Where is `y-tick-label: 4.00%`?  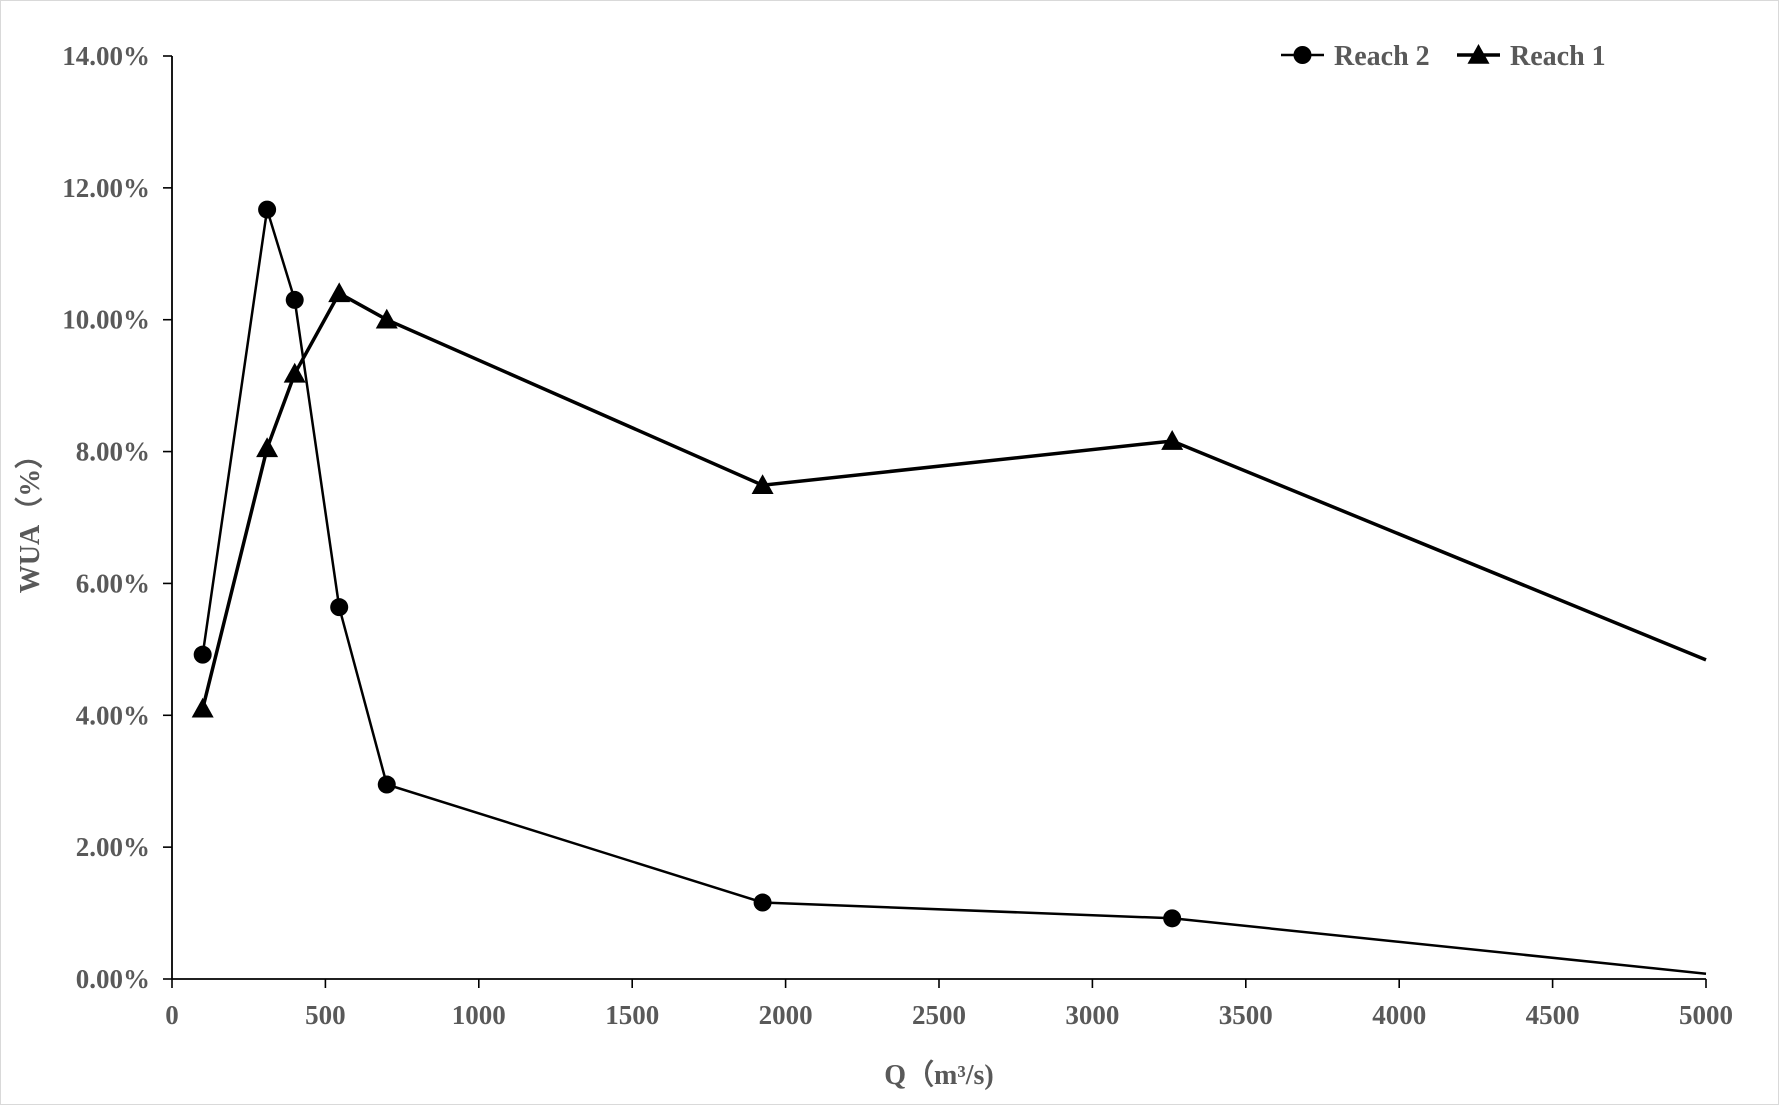
y-tick-label: 4.00% is located at coordinates (113, 715).